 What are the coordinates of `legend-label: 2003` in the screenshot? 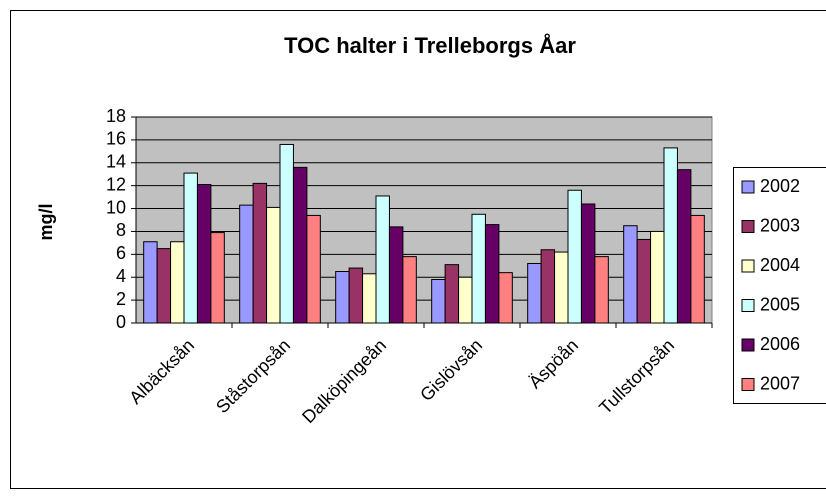 It's located at (780, 225).